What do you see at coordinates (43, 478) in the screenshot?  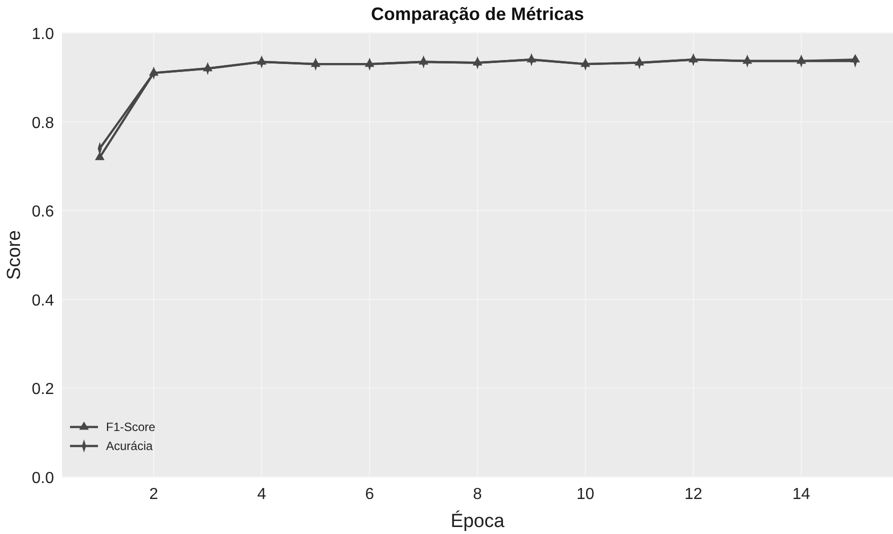 I see `y-tick-label: 0.0` at bounding box center [43, 478].